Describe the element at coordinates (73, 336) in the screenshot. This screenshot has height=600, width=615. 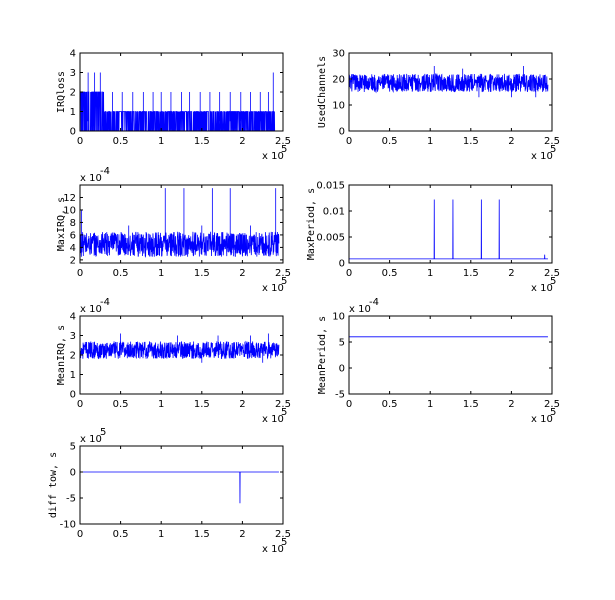
I see `y-tick-label: 3` at that location.